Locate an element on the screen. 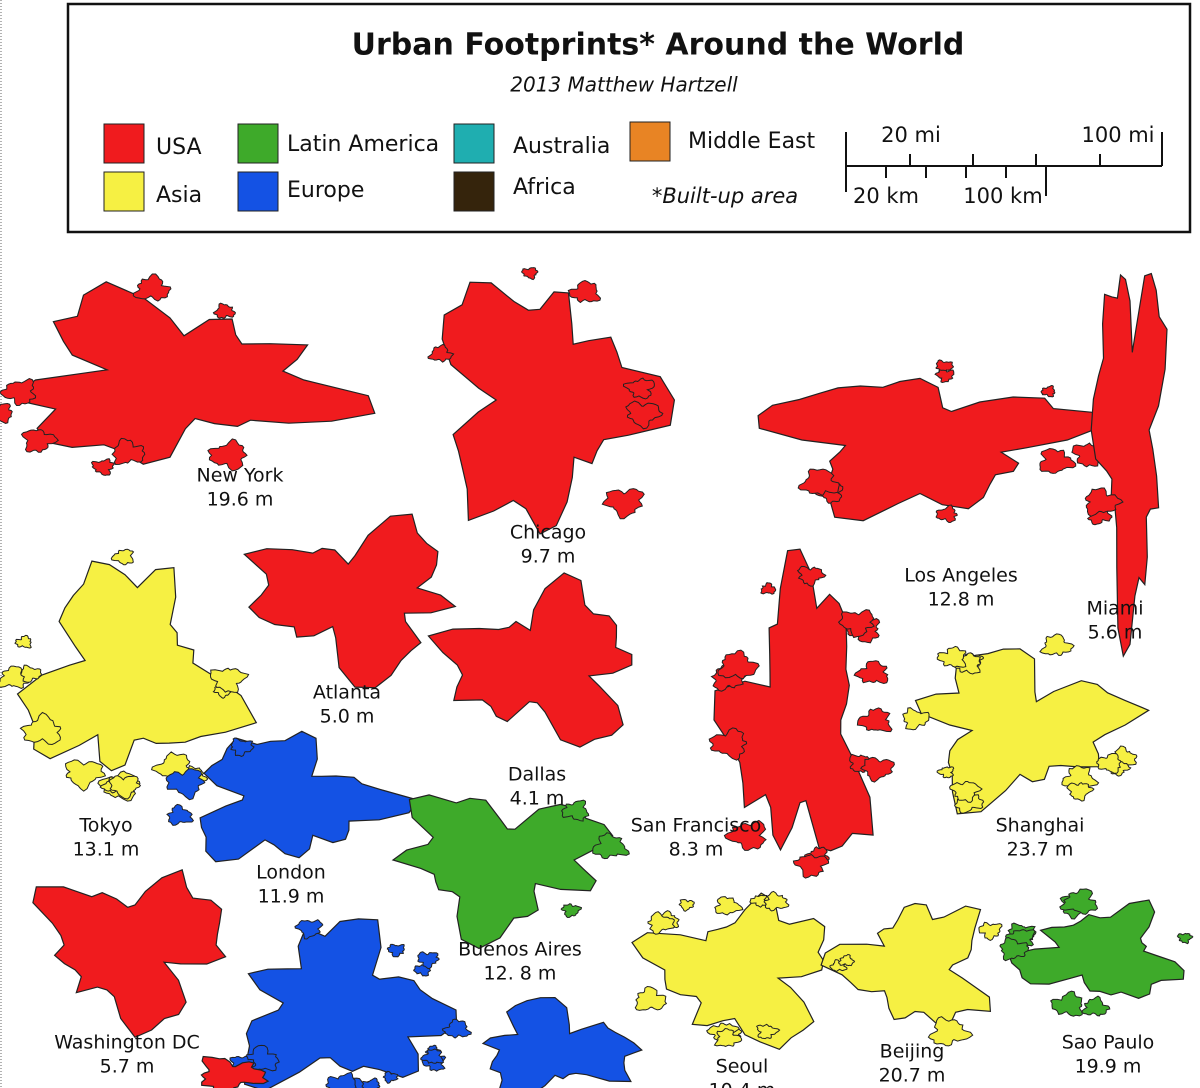  city-name: Beijing is located at coordinates (912, 1052).